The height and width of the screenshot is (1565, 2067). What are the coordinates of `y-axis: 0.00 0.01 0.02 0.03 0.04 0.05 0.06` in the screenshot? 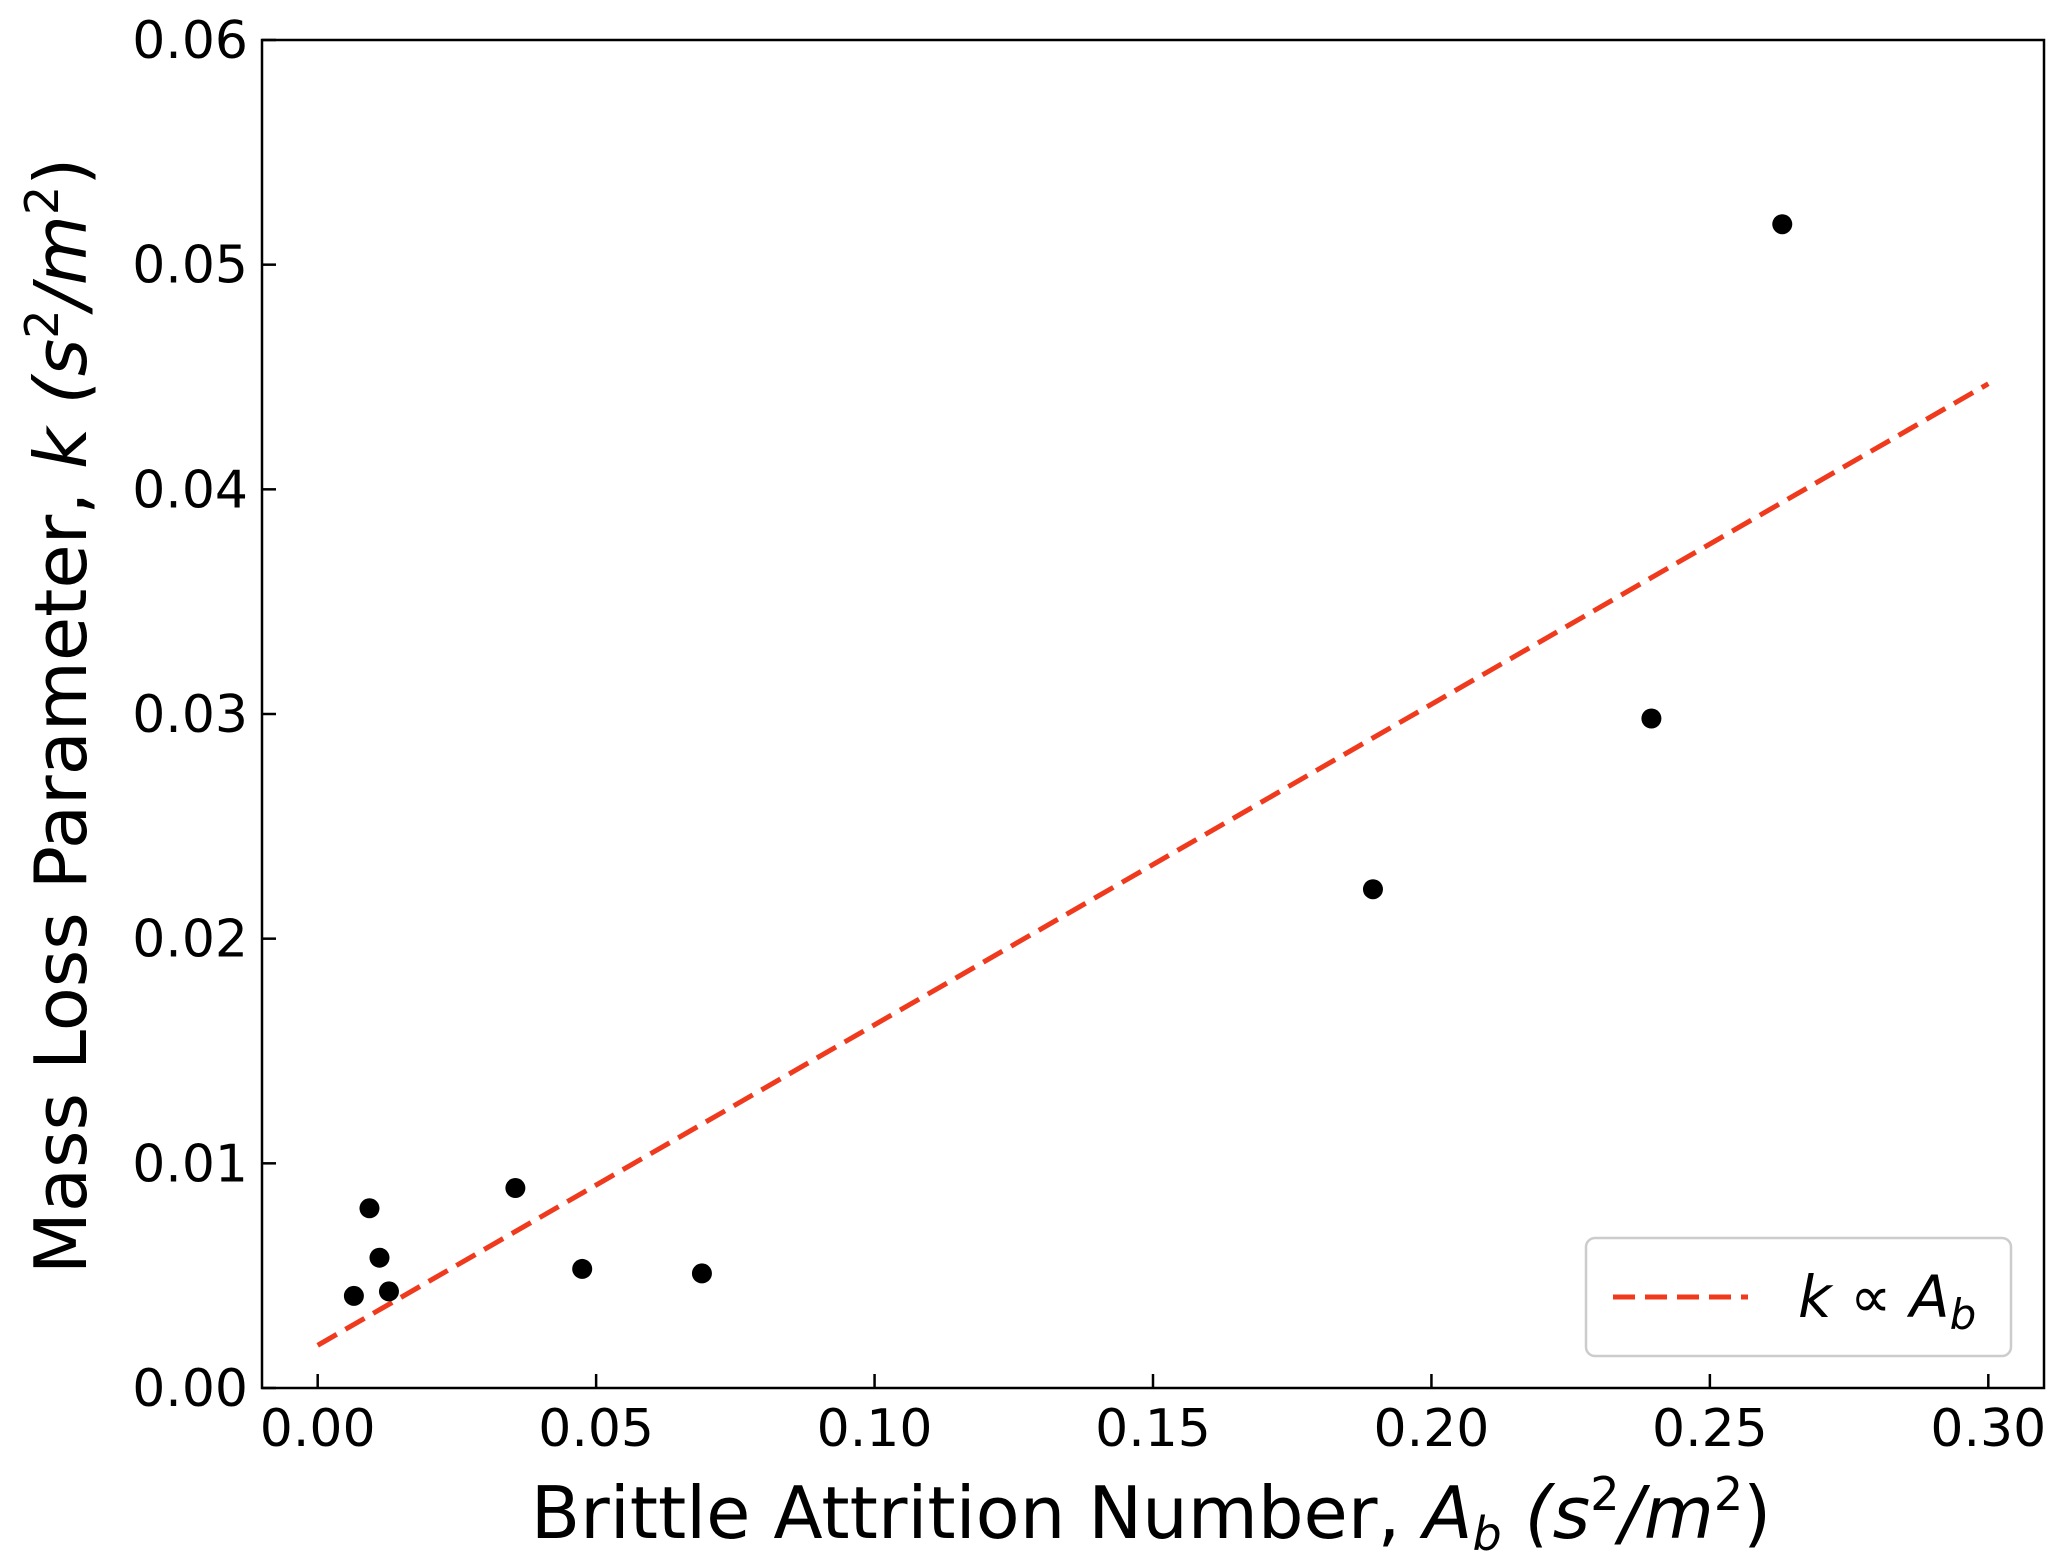 It's located at (204, 715).